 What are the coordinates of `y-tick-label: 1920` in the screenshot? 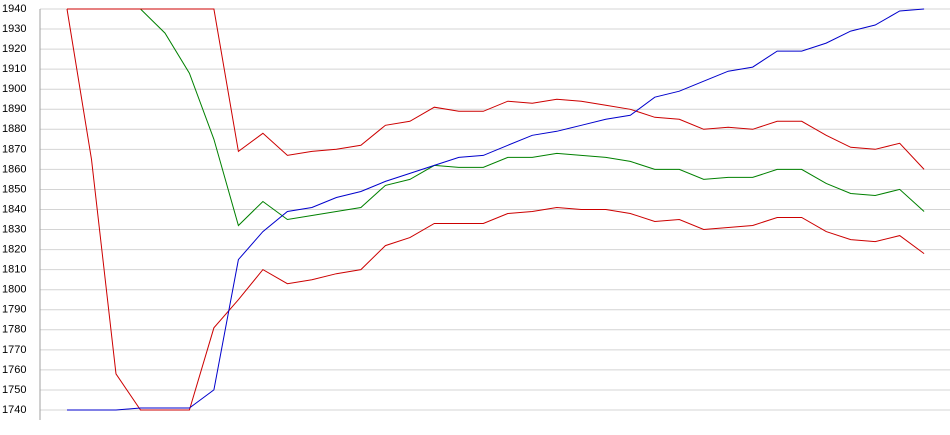 It's located at (14, 49).